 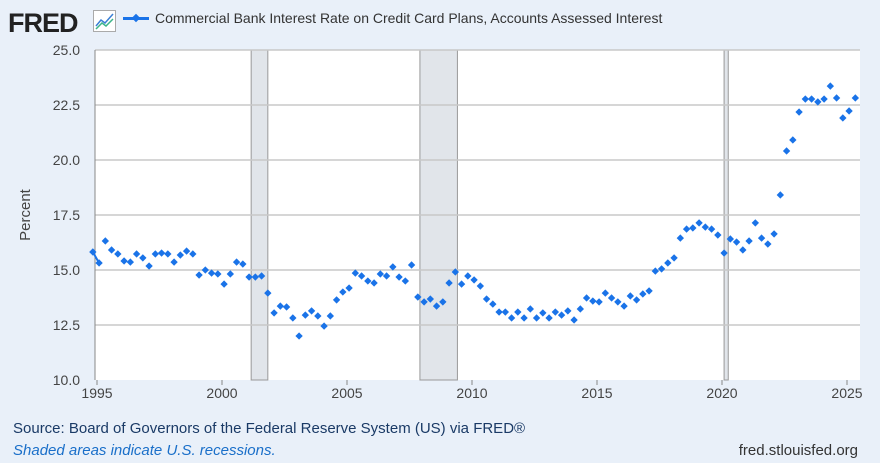 What do you see at coordinates (104, 21) in the screenshot?
I see `line-chart-icon` at bounding box center [104, 21].